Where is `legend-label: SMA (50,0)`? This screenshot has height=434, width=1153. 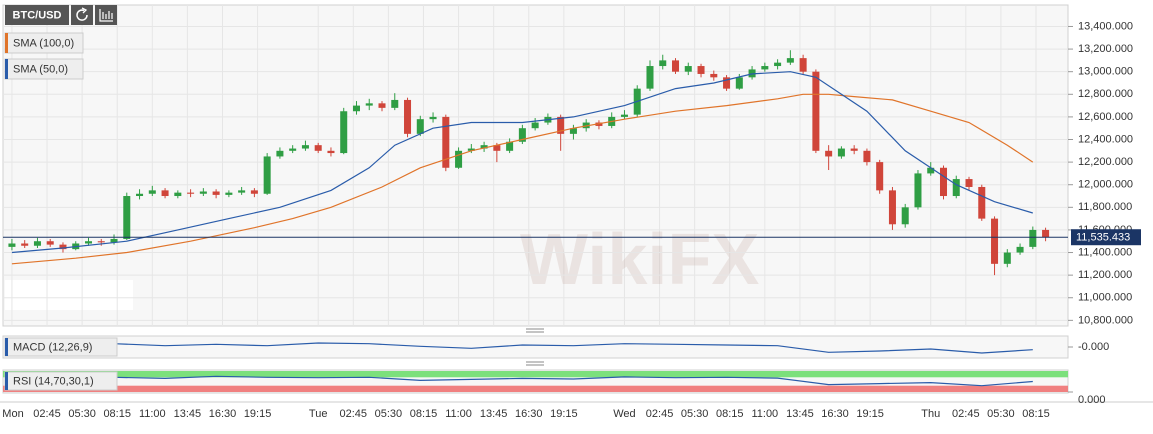
legend-label: SMA (50,0) is located at coordinates (40, 69).